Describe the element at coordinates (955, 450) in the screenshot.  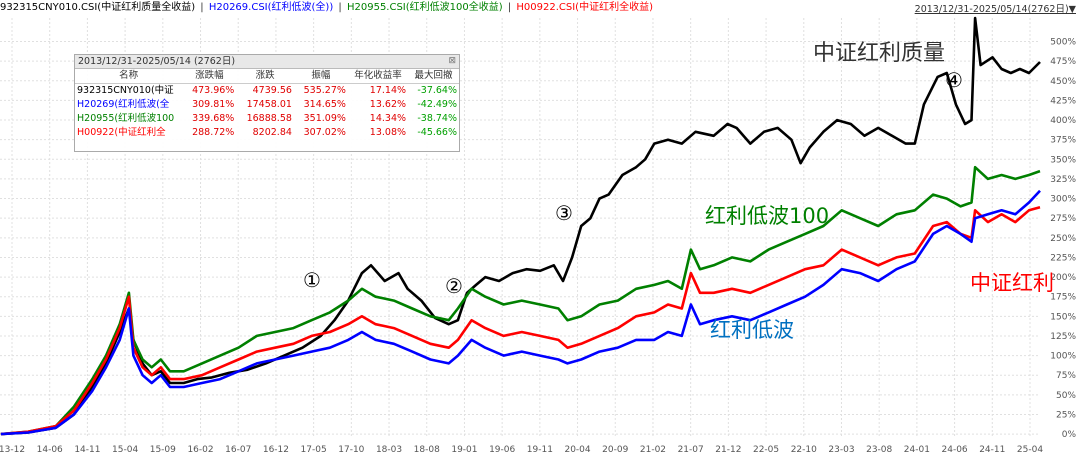
I see `x-tick-label: 24-06` at that location.